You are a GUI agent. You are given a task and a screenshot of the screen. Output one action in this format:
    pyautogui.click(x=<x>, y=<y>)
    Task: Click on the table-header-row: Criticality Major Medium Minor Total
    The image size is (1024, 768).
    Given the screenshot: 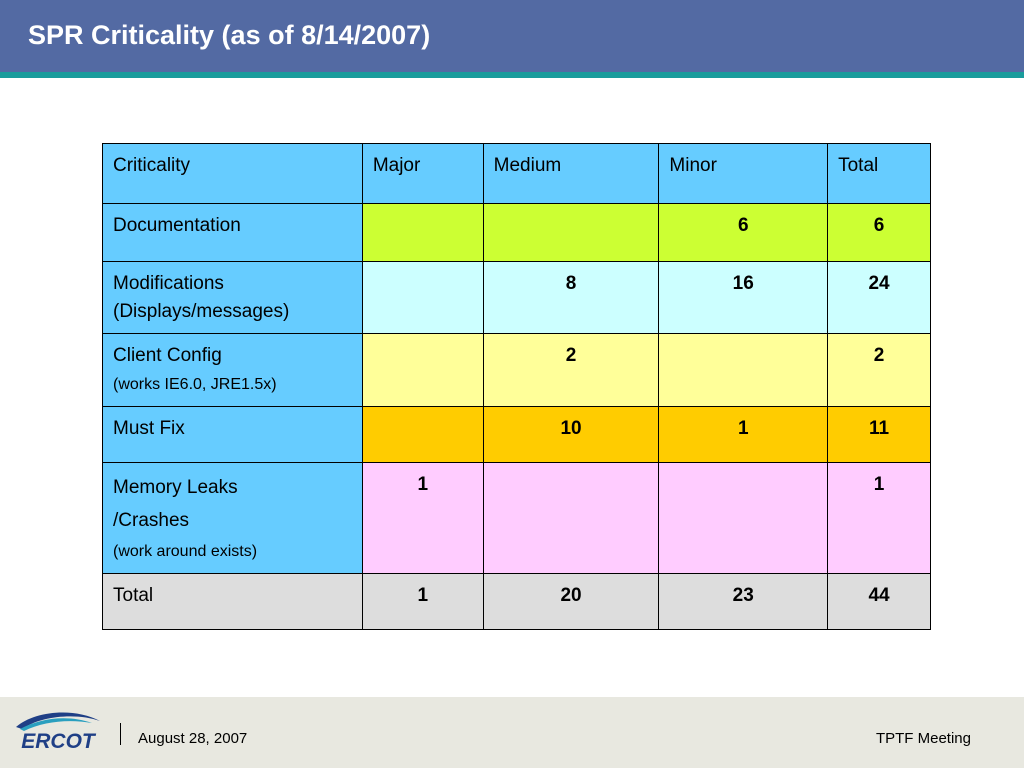 What is the action you would take?
    pyautogui.click(x=516, y=173)
    